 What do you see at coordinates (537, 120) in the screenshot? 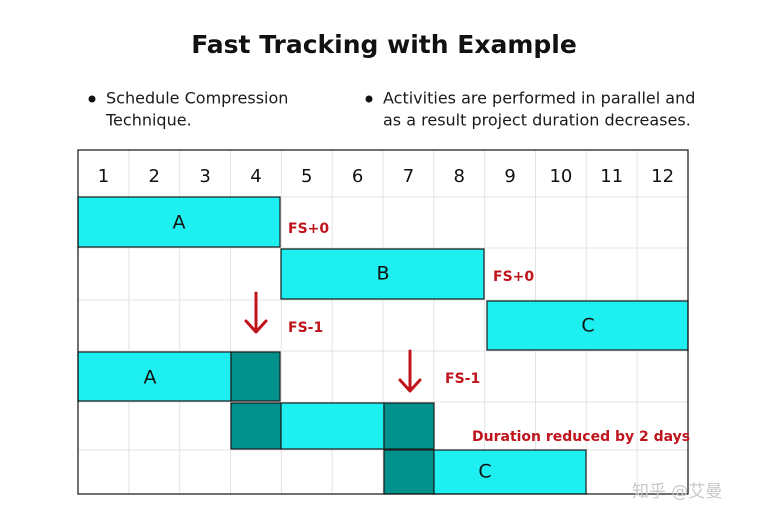
I see `bullet-text: as a result project duration decreases.` at bounding box center [537, 120].